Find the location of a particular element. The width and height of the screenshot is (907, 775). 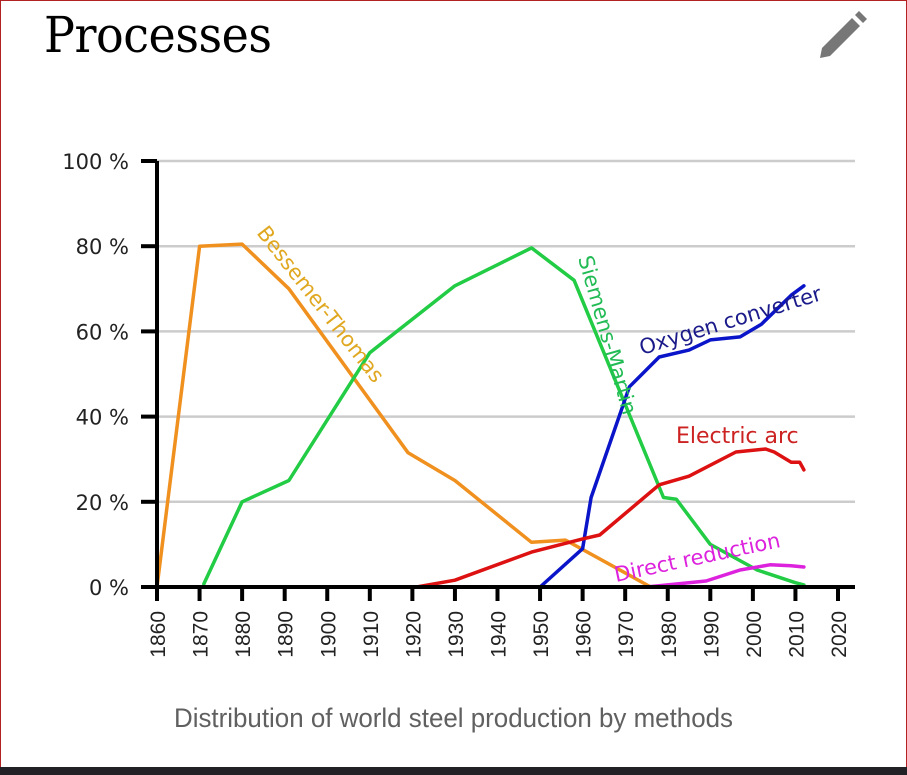

x-tick-label: 2000 is located at coordinates (754, 634).